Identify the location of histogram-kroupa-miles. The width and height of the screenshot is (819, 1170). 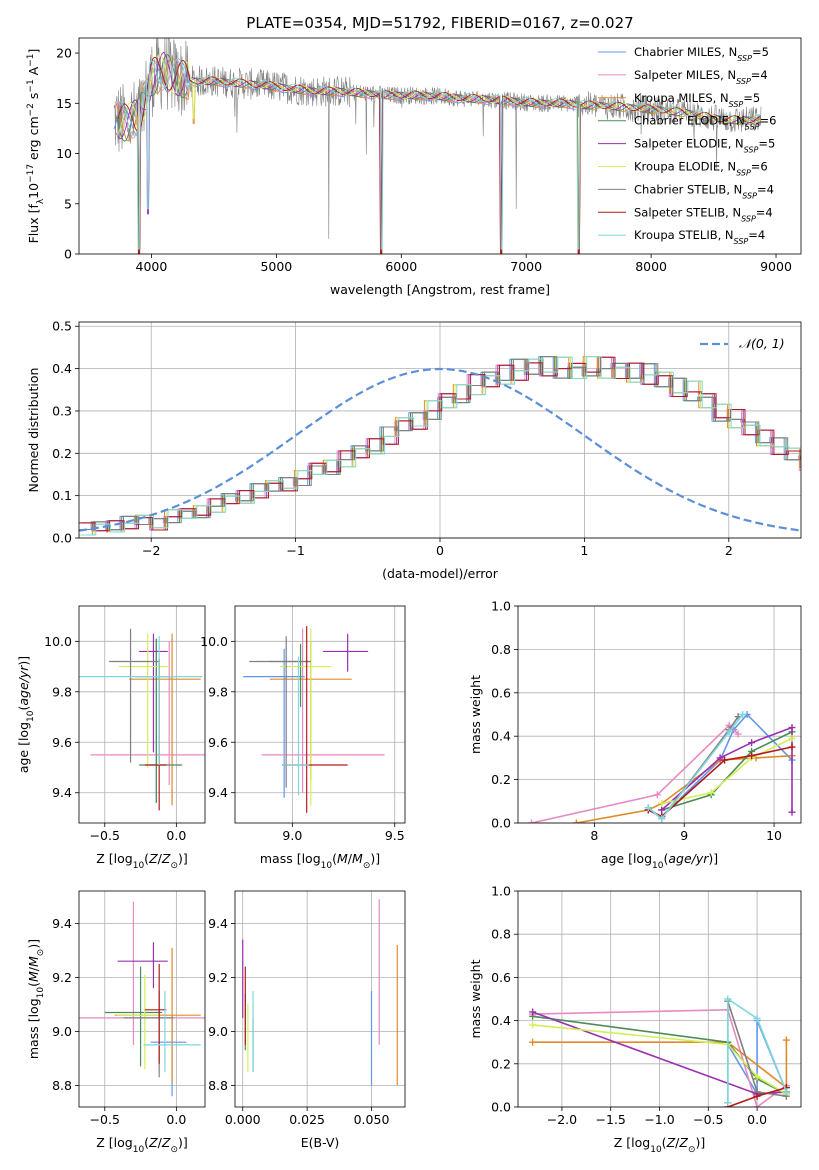
(440, 446).